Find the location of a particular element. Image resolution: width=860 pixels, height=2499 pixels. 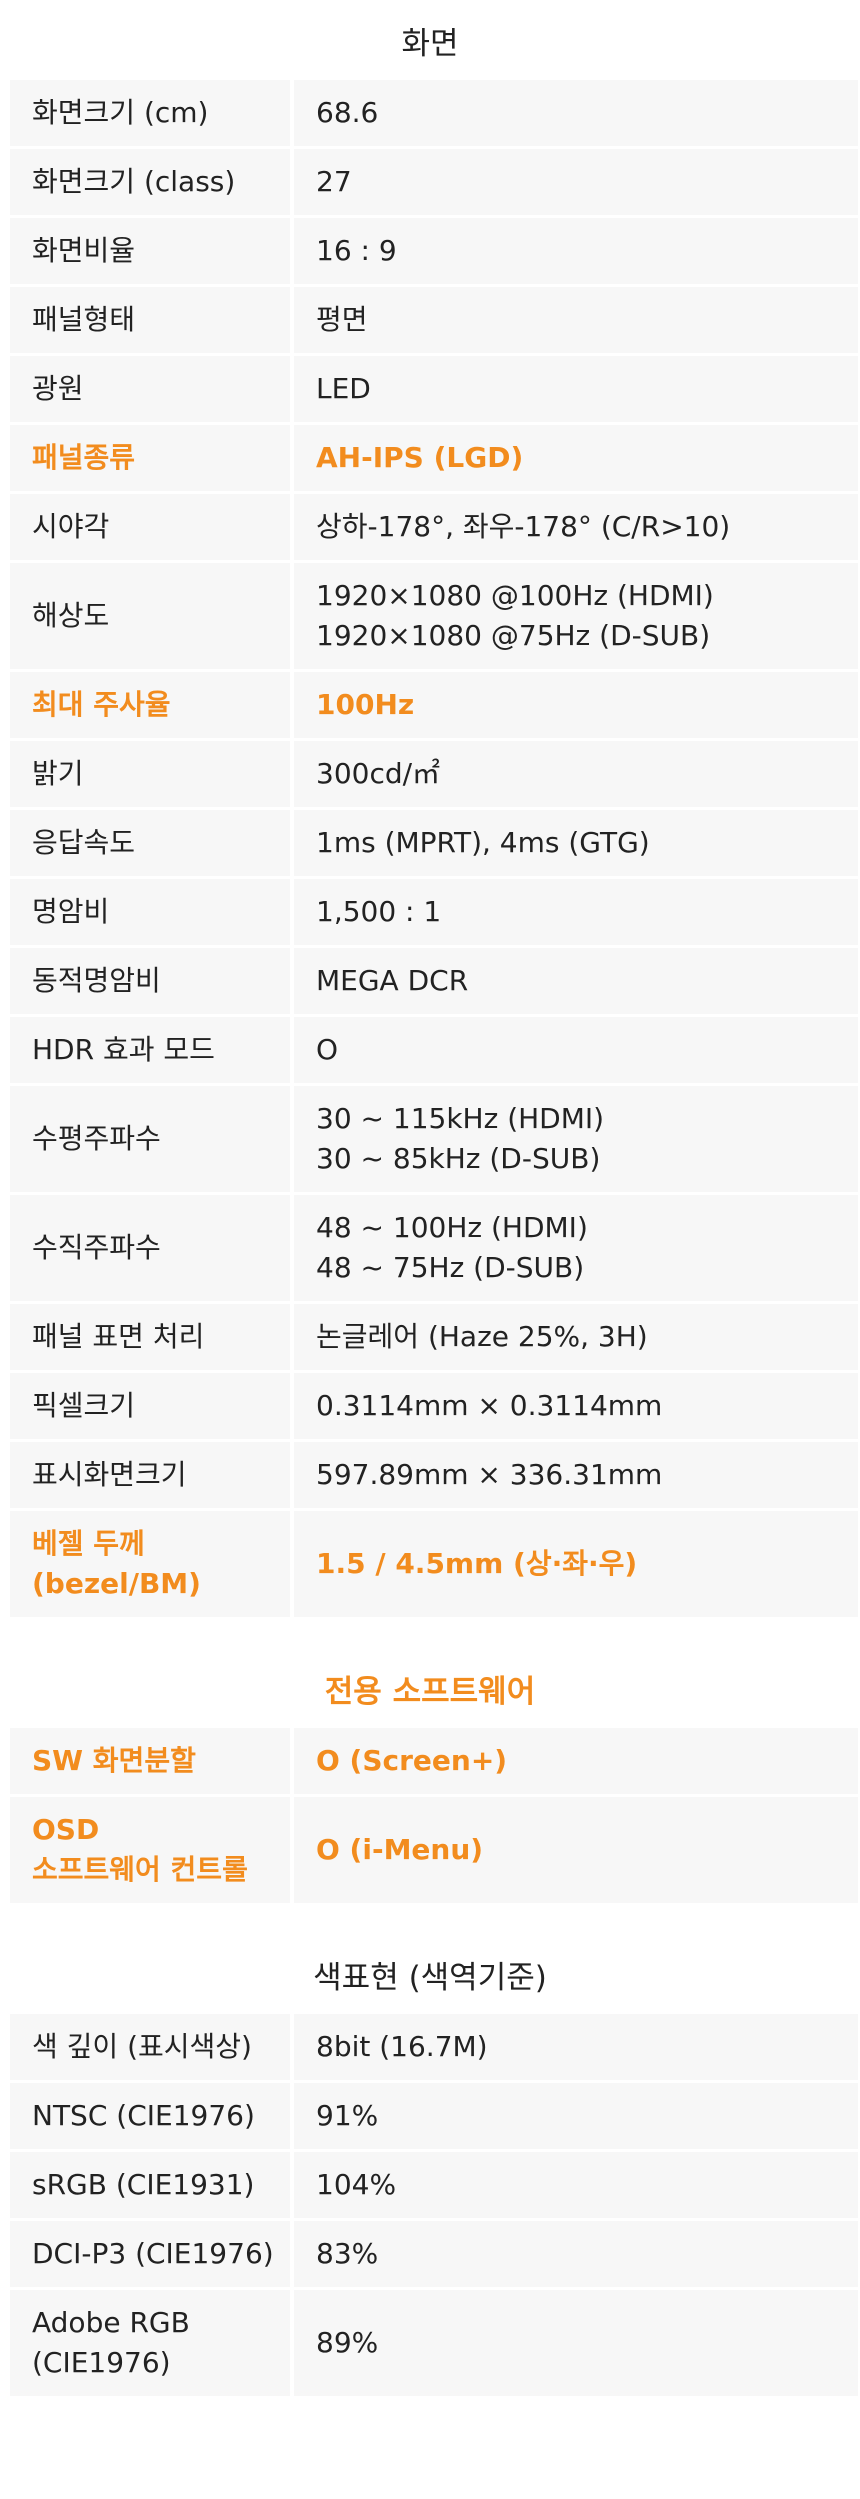

spec-row: 화면비율 16 : 9 is located at coordinates (434, 252).